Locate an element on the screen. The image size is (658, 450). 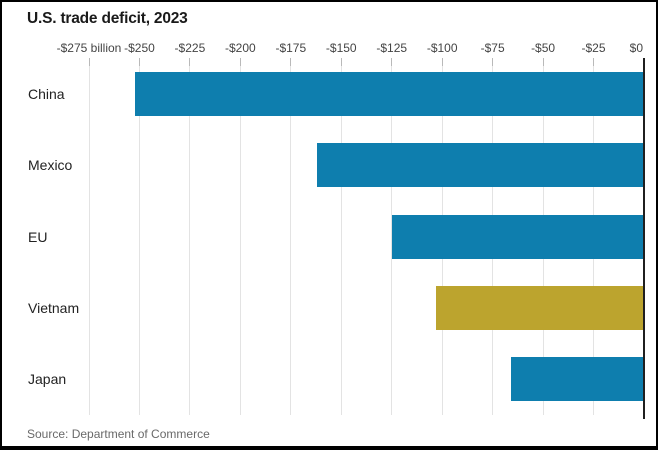
x-tick-label: -$275 billion is located at coordinates (89, 48).